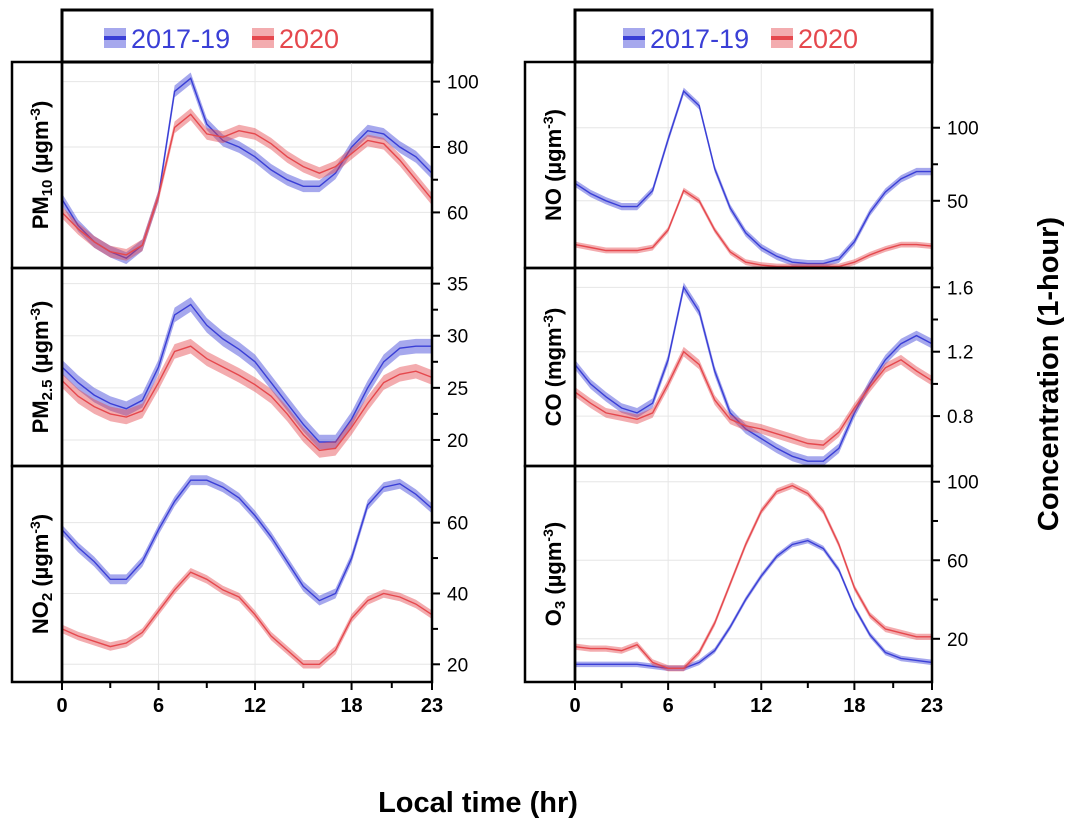 The image size is (1073, 819). I want to click on y-tick-label: 1.6, so click(960, 288).